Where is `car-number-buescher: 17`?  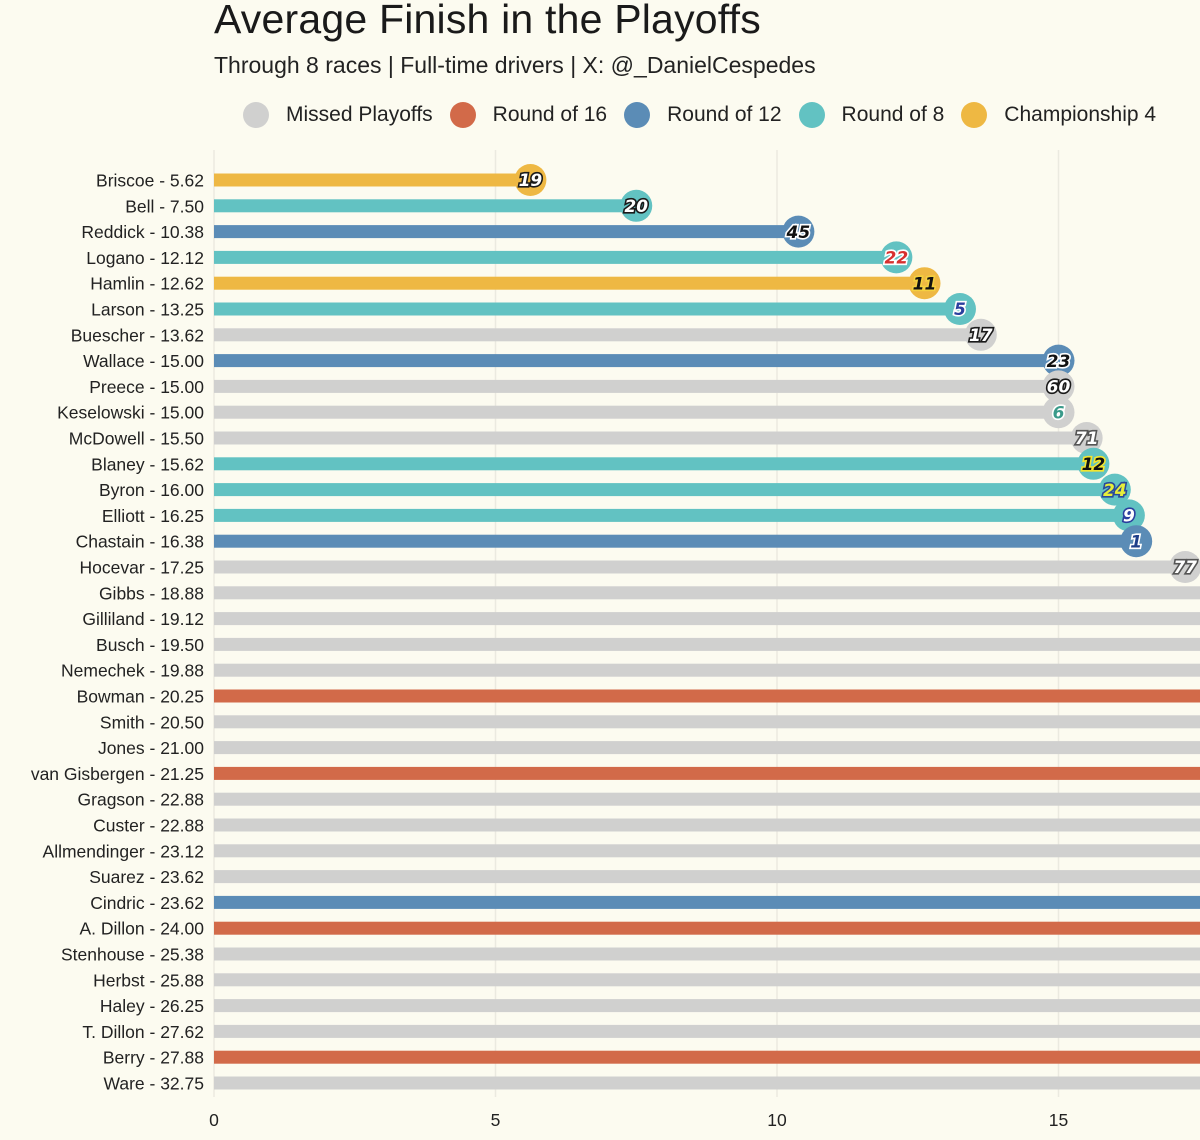
car-number-buescher: 17 is located at coordinates (981, 336).